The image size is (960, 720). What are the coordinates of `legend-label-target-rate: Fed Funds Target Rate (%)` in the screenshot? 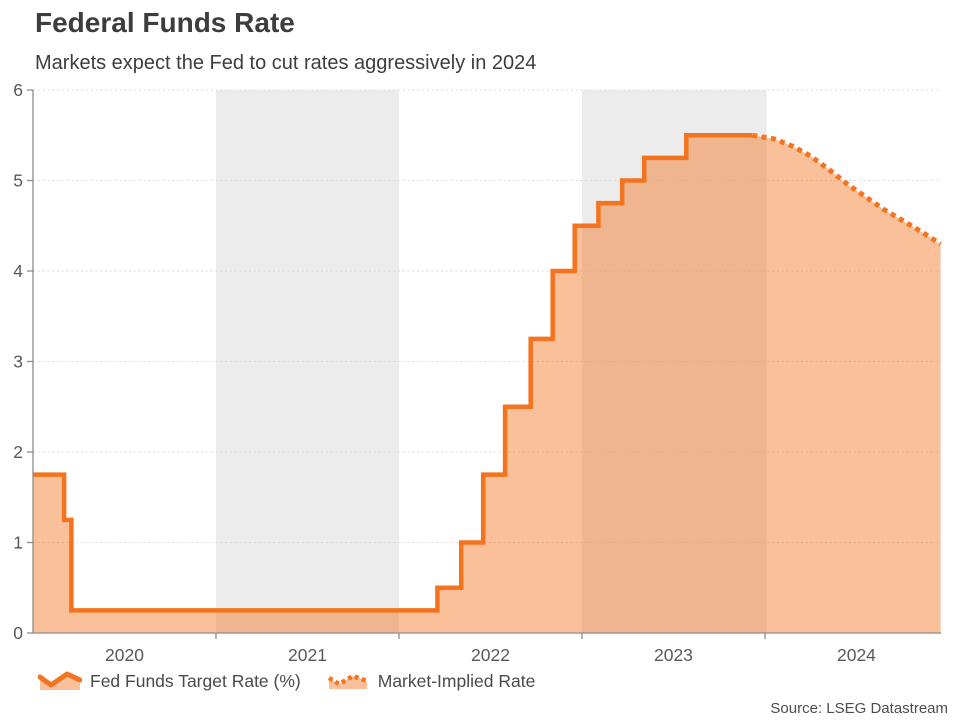 It's located at (195, 680).